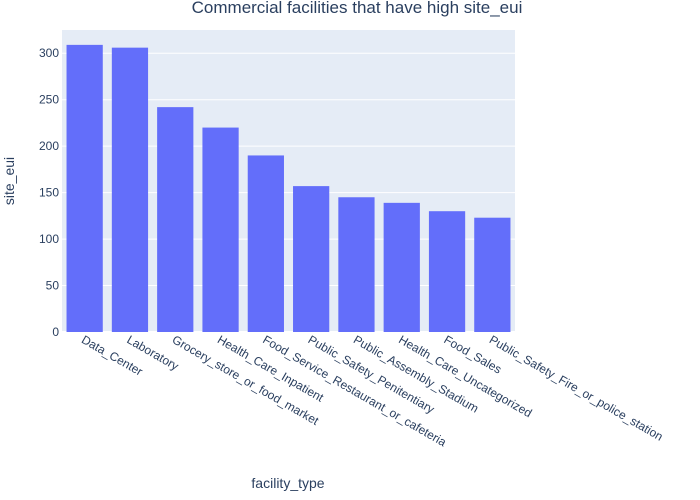 The height and width of the screenshot is (500, 700). I want to click on y-axis-ticks: 0 50 100 150 200 250 300, so click(49, 192).